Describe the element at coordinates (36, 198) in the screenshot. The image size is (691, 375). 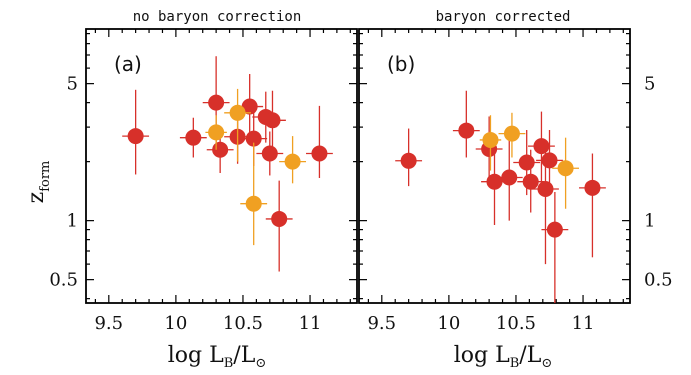
I see `y-axis-label-main: z` at that location.